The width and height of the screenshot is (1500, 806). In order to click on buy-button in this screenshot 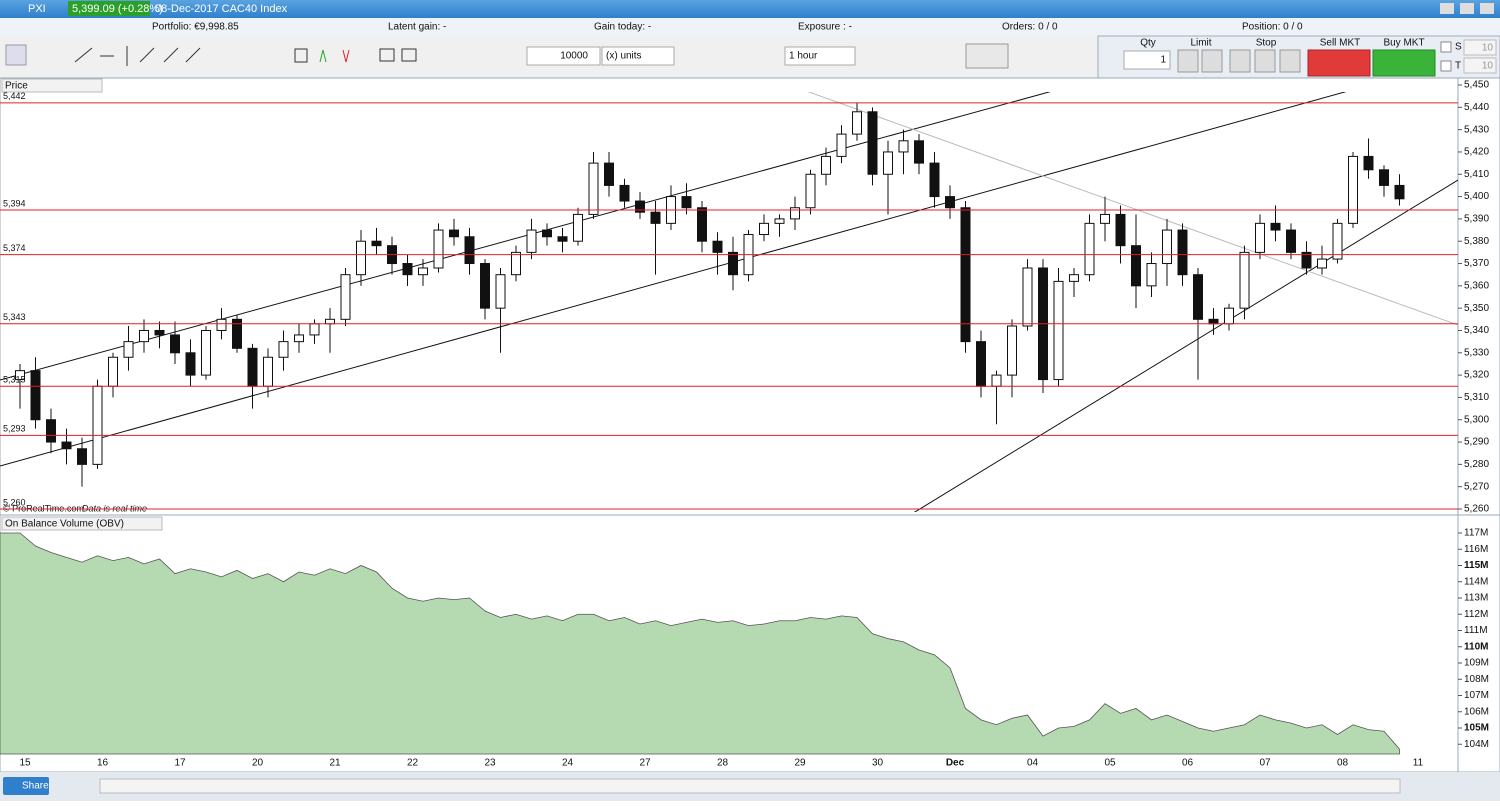, I will do `click(1404, 63)`.